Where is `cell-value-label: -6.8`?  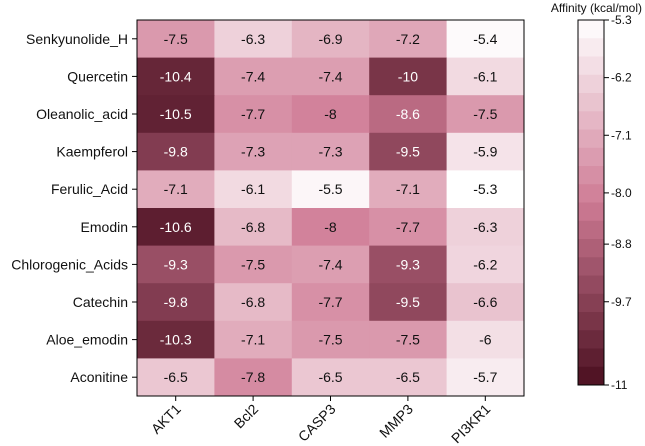 cell-value-label: -6.8 is located at coordinates (253, 302).